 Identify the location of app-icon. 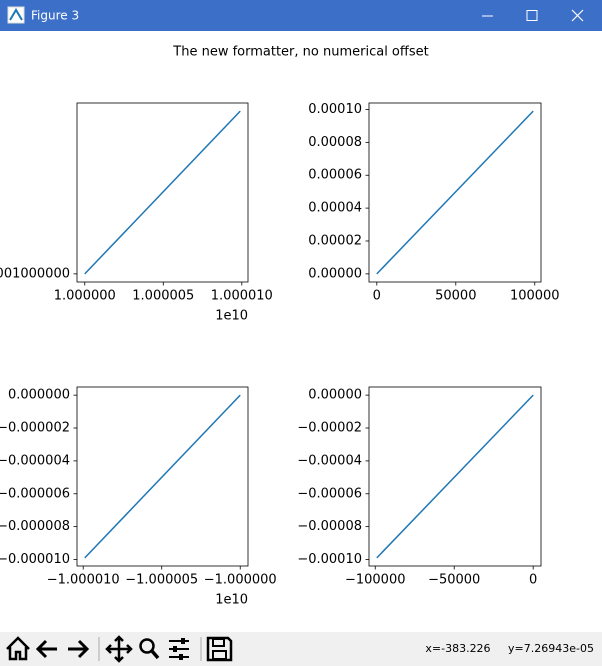
(16, 15).